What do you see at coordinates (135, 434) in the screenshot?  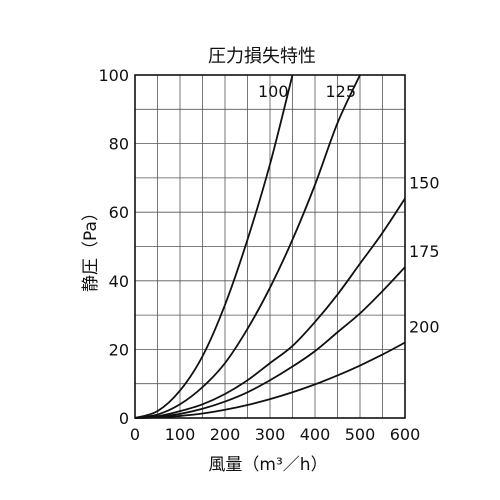 I see `x-tick-label: 0` at bounding box center [135, 434].